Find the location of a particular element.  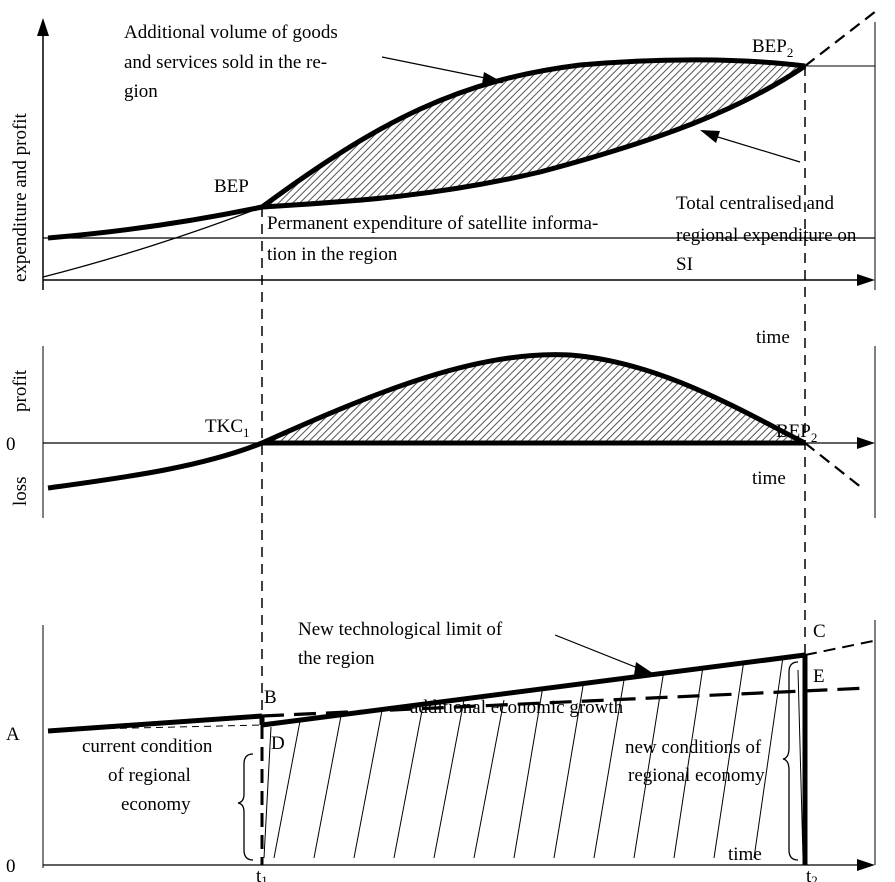

zero-label-bottom: 0 is located at coordinates (11, 866).